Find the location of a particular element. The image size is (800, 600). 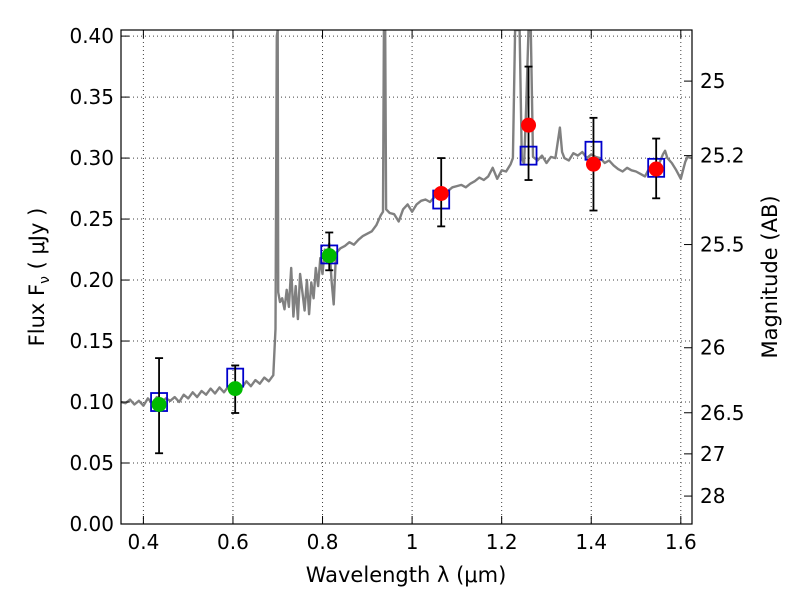

y2-tick-label: 28 is located at coordinates (712, 496).